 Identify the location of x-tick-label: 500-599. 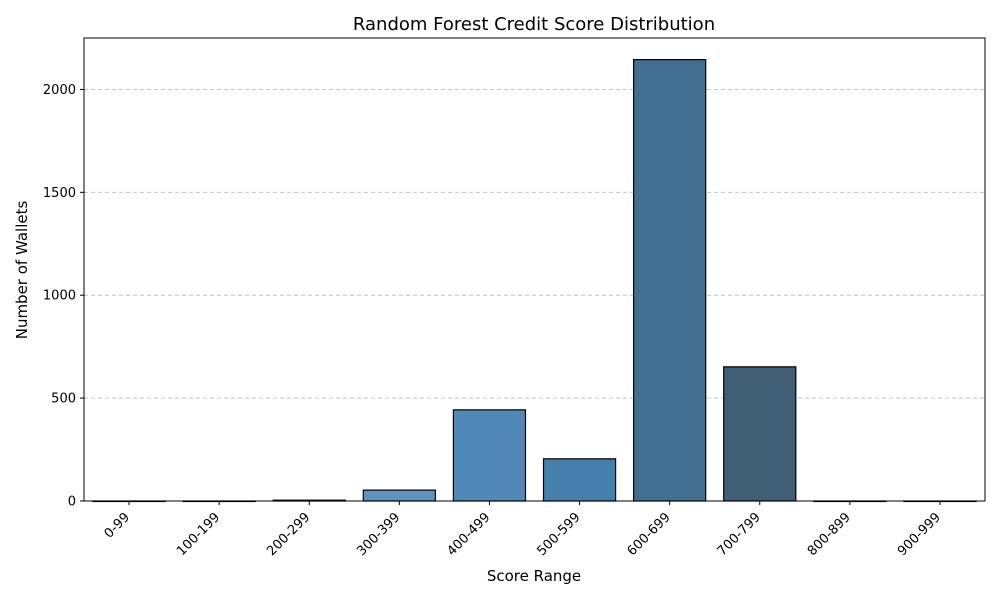
(559, 534).